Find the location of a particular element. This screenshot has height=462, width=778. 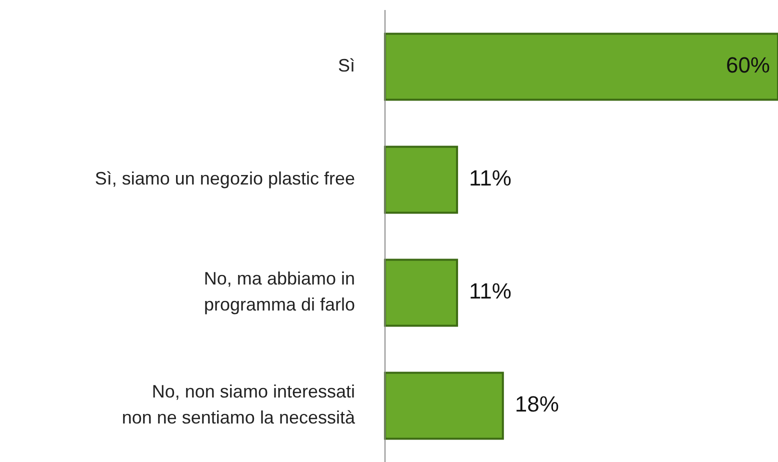

y-tick-label: Sì, siamo un negozio plastic free is located at coordinates (224, 178).